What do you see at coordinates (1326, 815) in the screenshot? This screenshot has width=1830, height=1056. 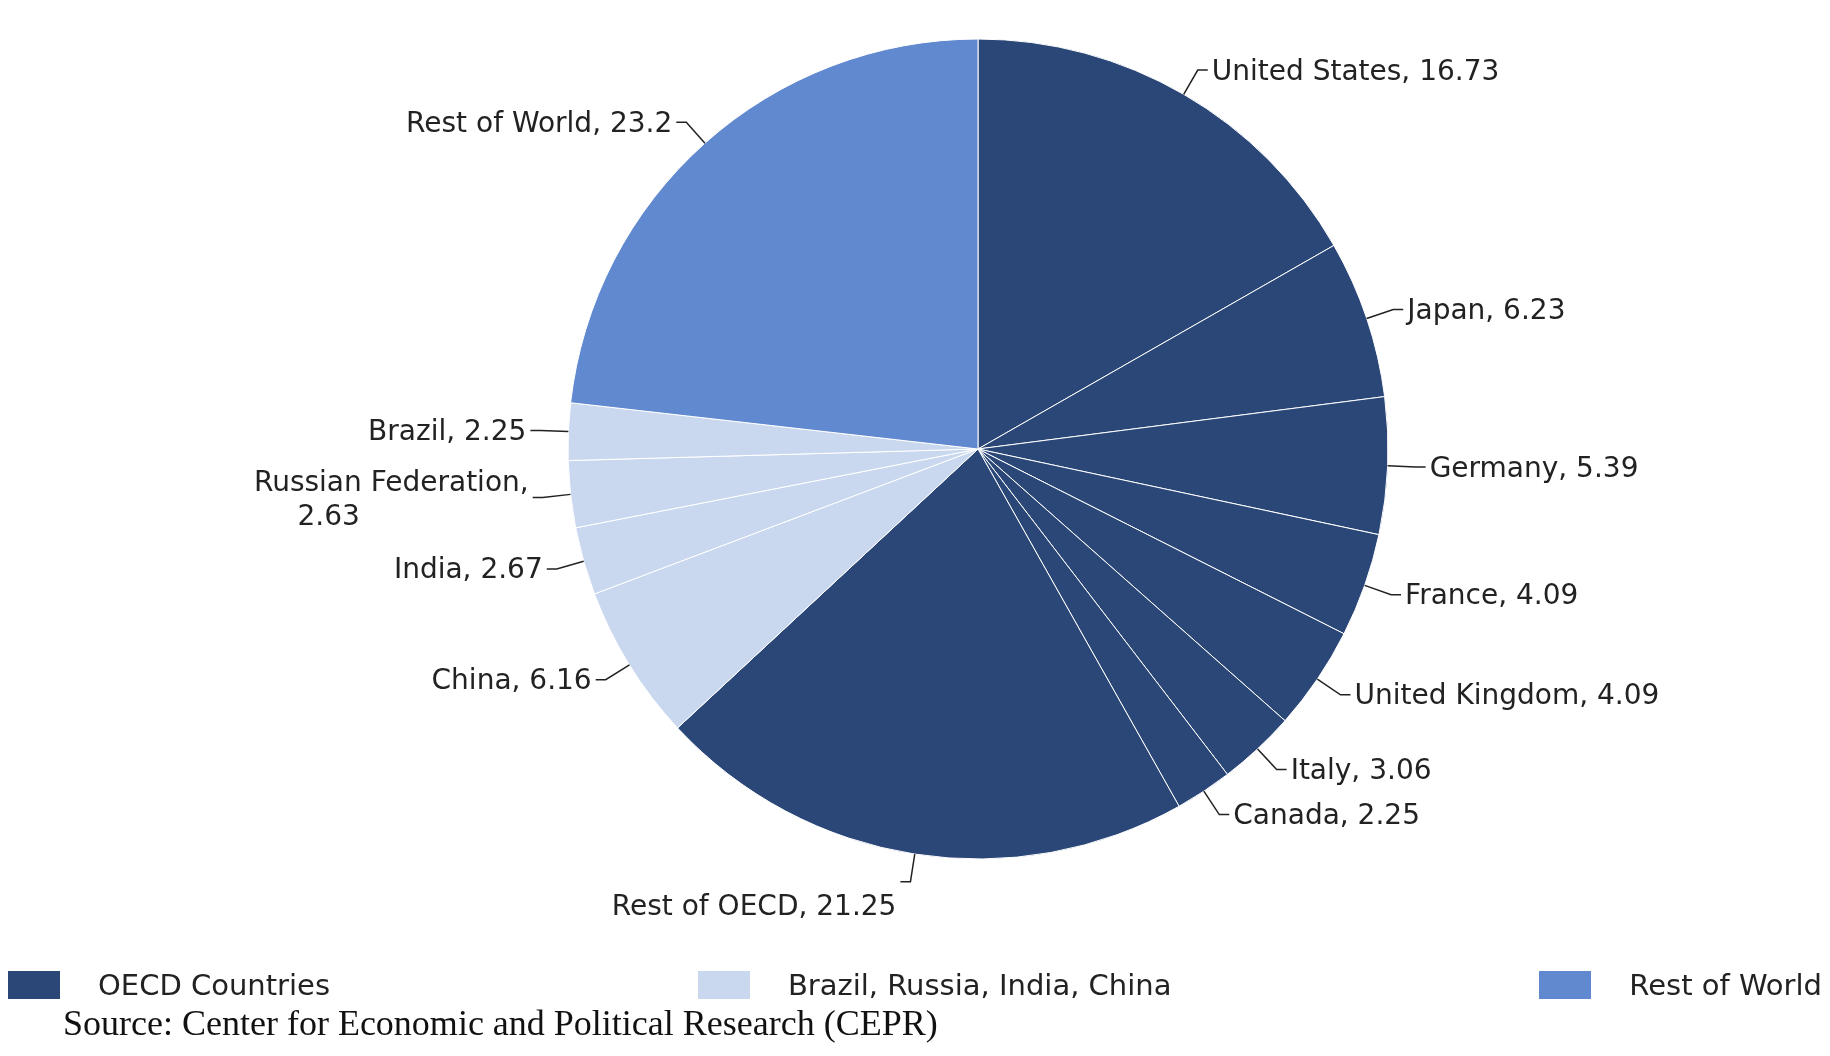 I see `slice-label: Canada, 2.25` at bounding box center [1326, 815].